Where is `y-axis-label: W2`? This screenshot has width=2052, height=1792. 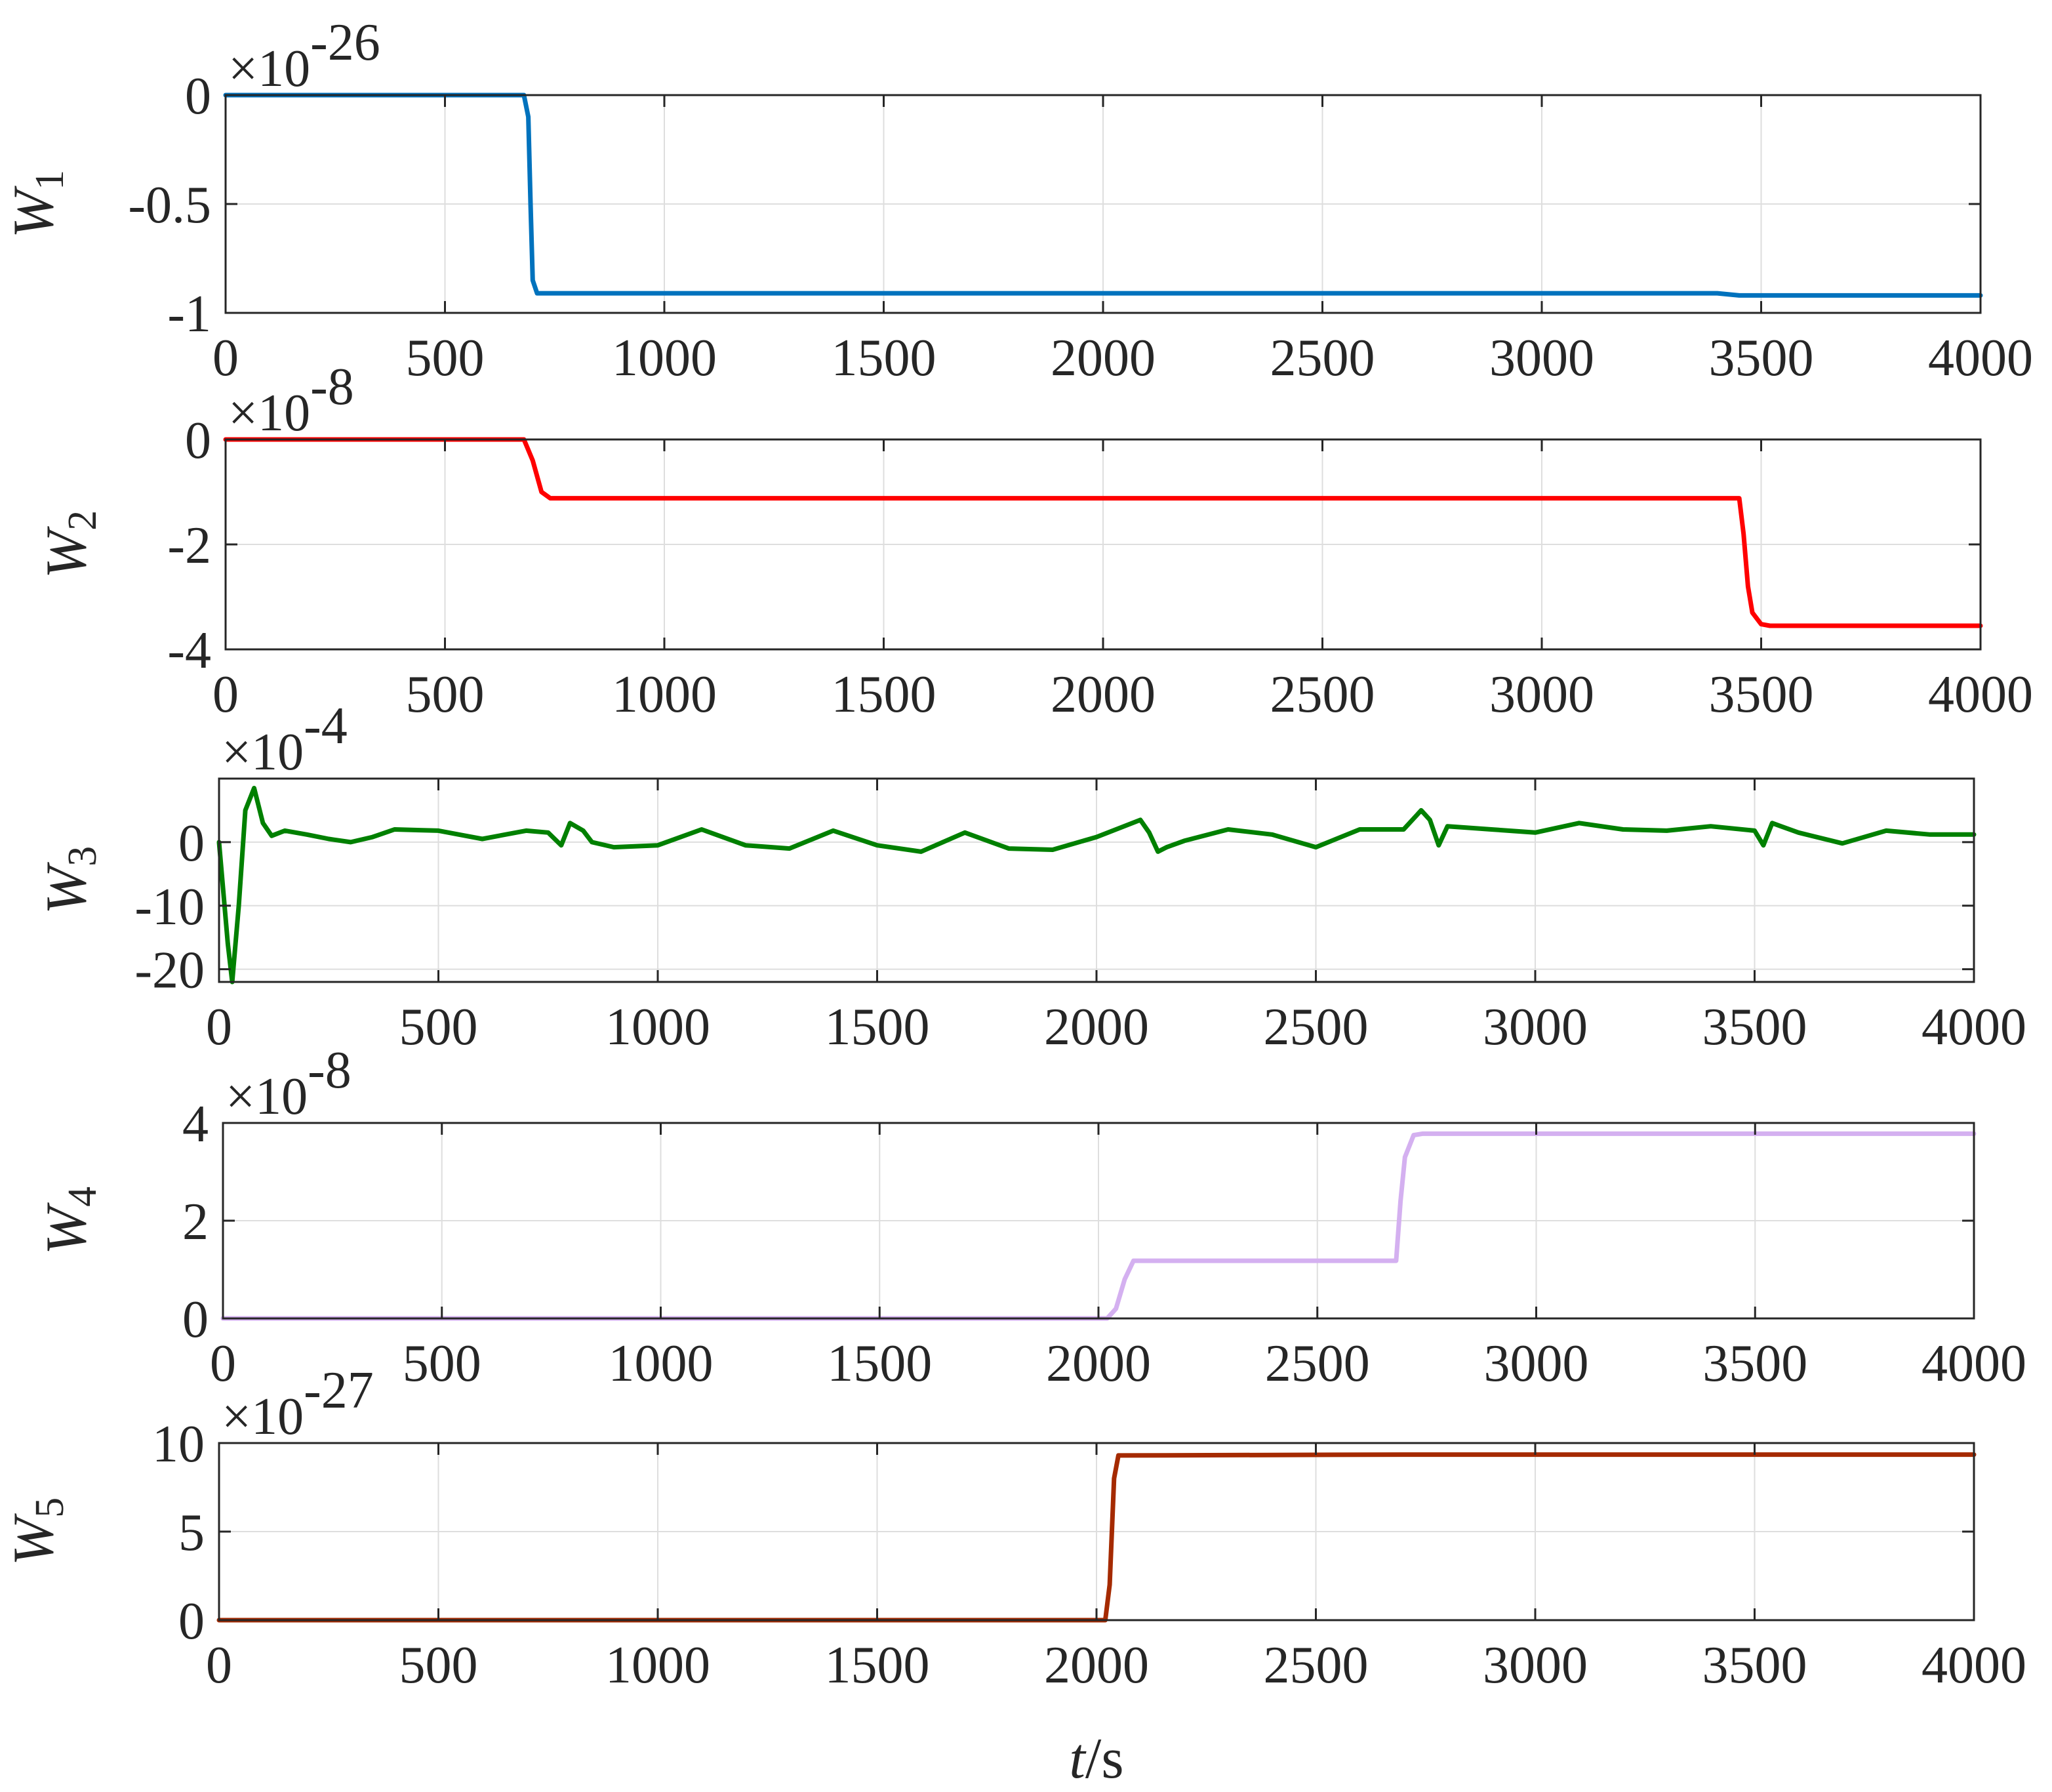 y-axis-label: W2 is located at coordinates (70, 544).